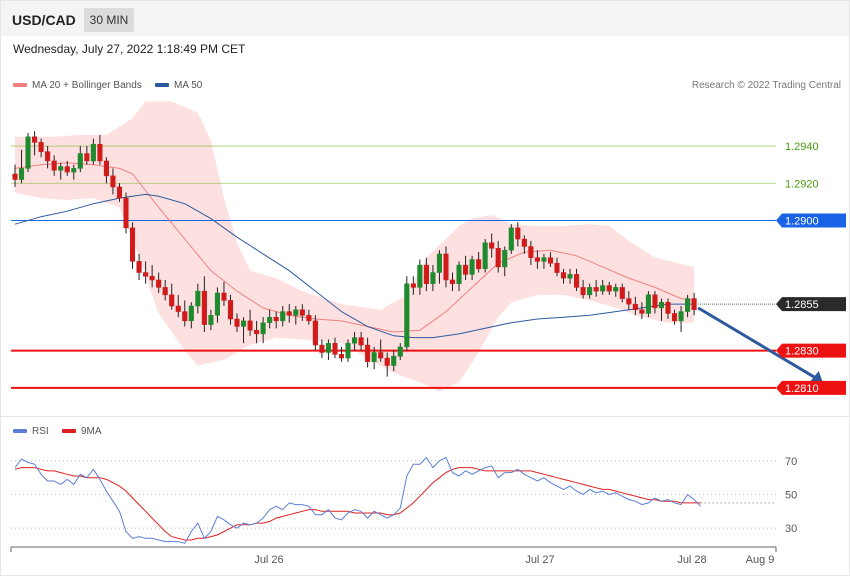  I want to click on projection-arrow-line, so click(757, 343).